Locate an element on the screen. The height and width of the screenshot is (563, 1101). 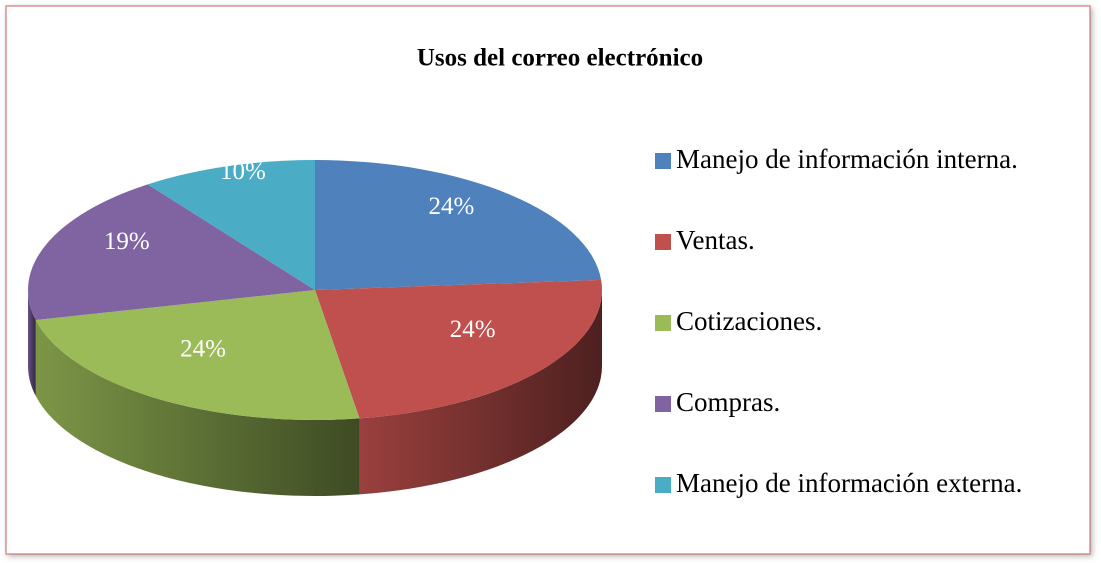
legend-label: Ventas. is located at coordinates (715, 240).